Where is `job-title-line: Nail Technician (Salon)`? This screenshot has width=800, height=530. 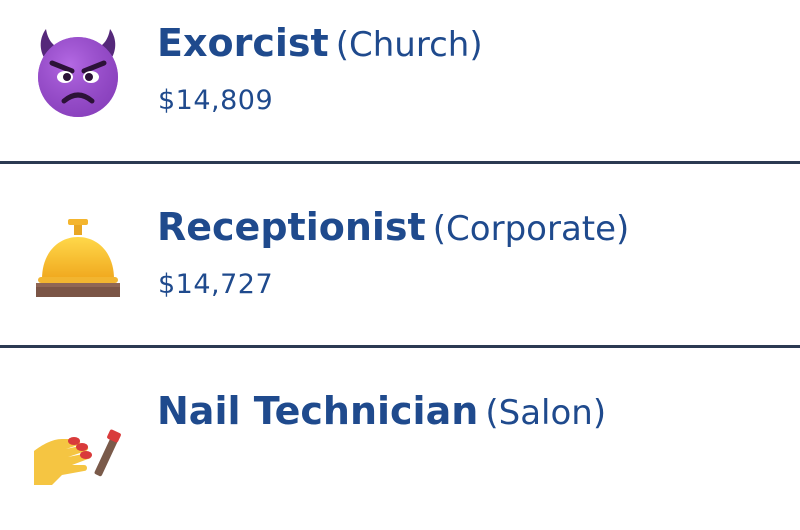 job-title-line: Nail Technician (Salon) is located at coordinates (381, 411).